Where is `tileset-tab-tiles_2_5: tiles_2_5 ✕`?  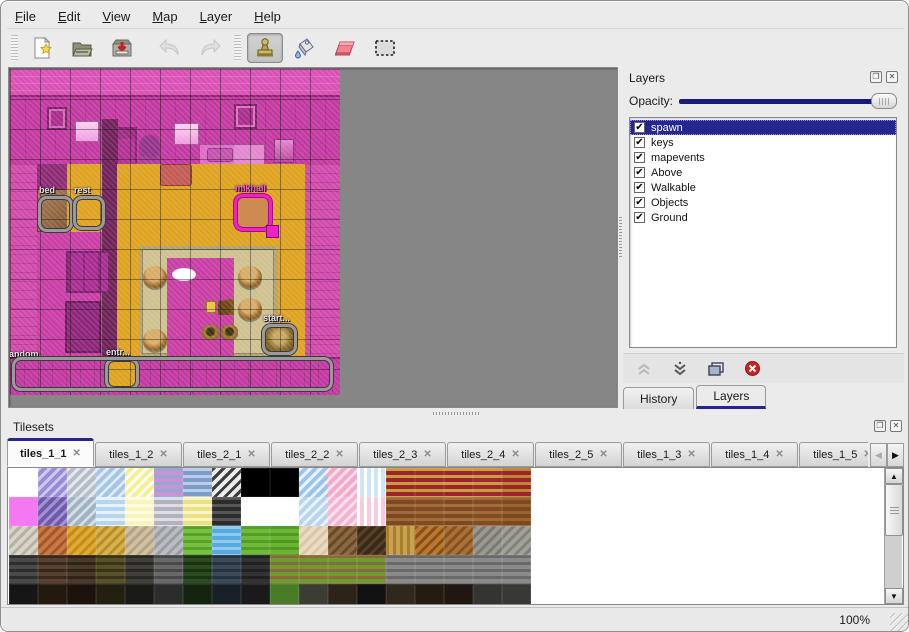 tileset-tab-tiles_2_5: tiles_2_5 ✕ is located at coordinates (578, 454).